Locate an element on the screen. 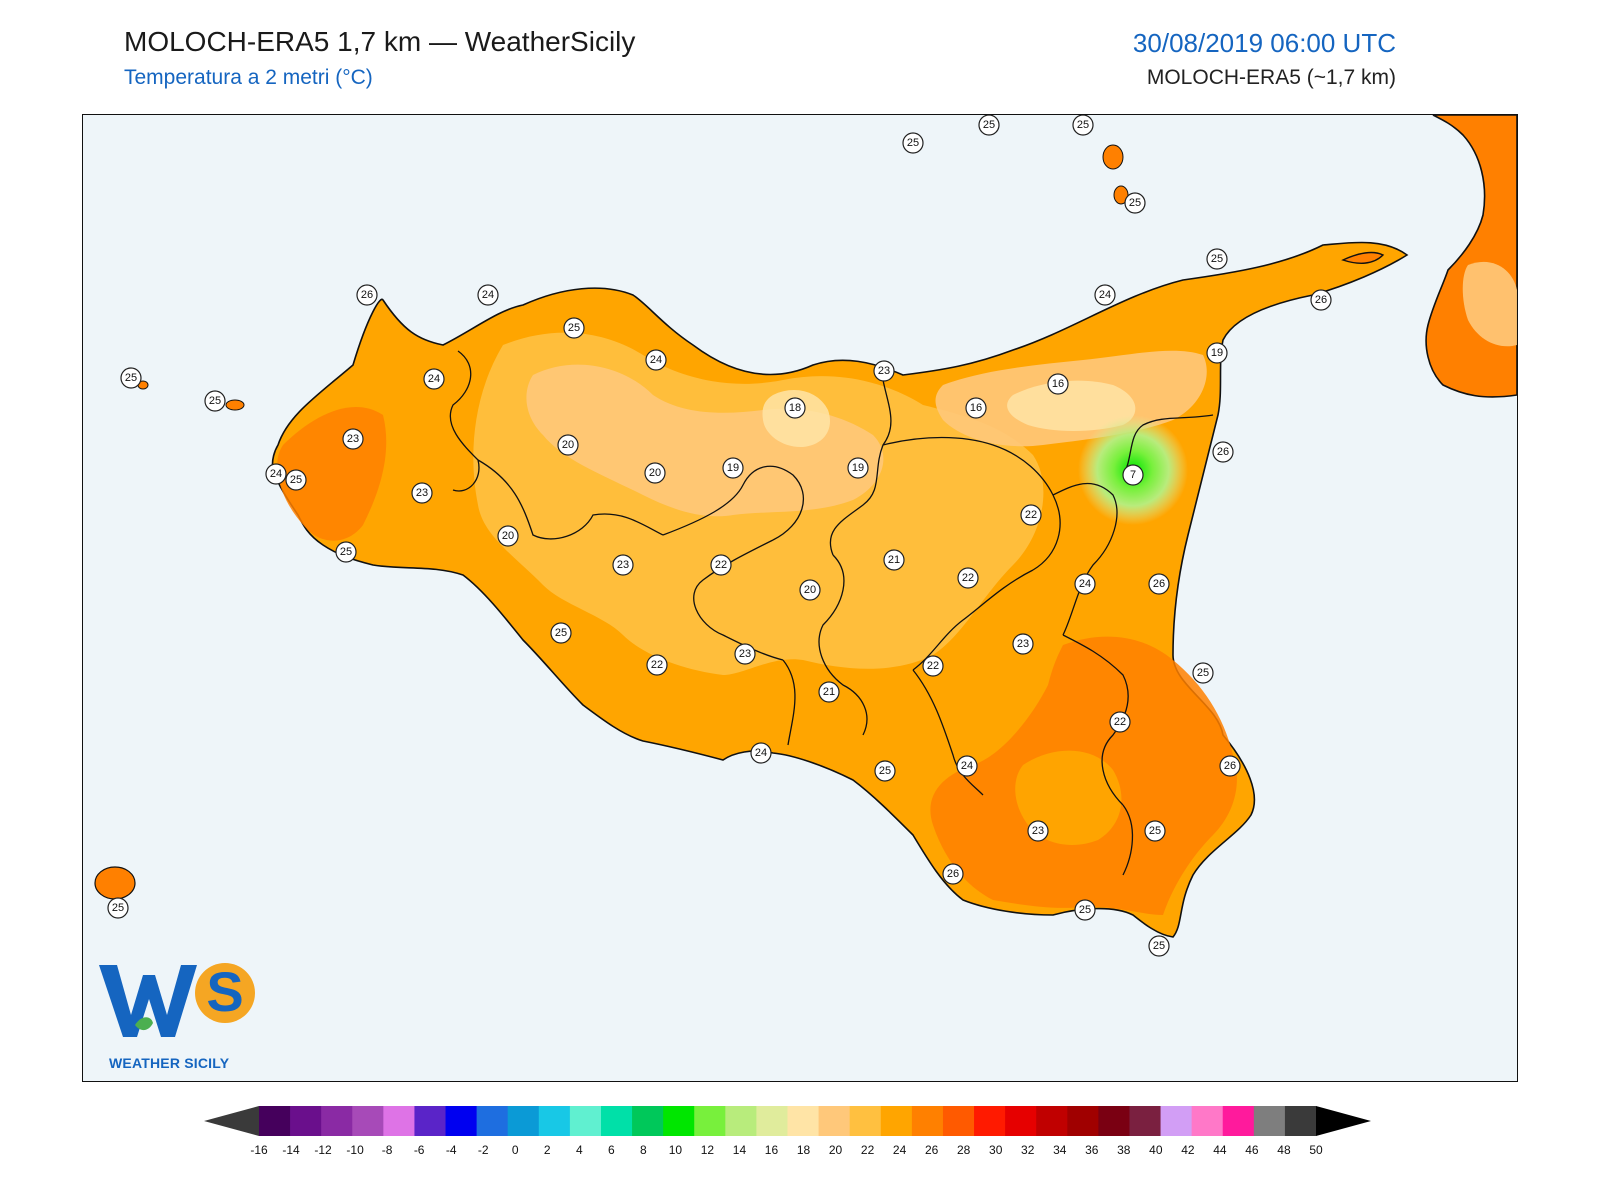 The image size is (1600, 1200). colorbar-tick-label: -6 is located at coordinates (419, 1150).